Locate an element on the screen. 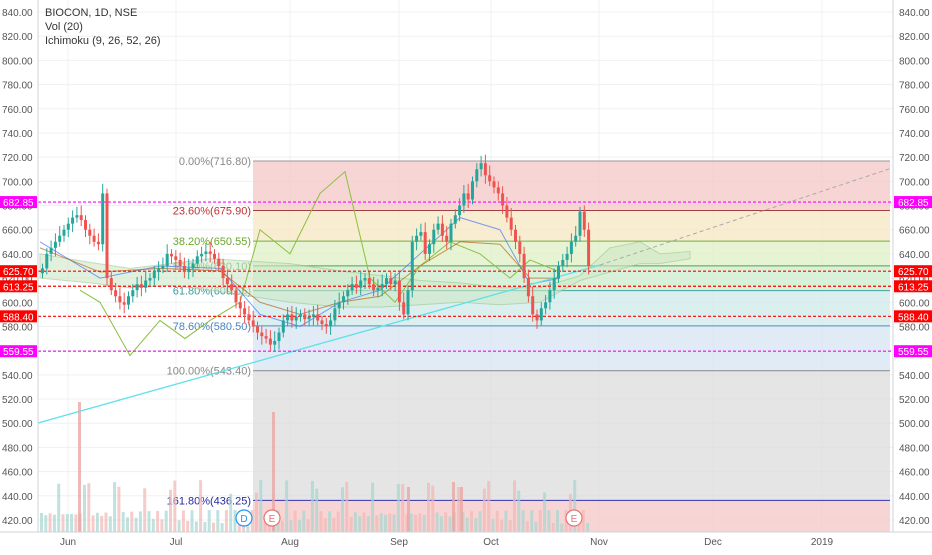 The height and width of the screenshot is (555, 932). y-axis-tick-label-right: 460.00 is located at coordinates (914, 473).